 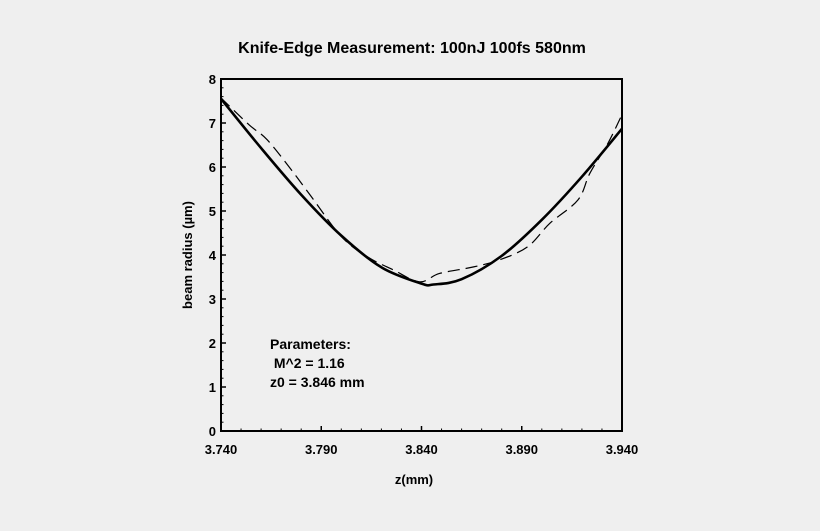 What do you see at coordinates (212, 211) in the screenshot?
I see `y-tick-label: 5` at bounding box center [212, 211].